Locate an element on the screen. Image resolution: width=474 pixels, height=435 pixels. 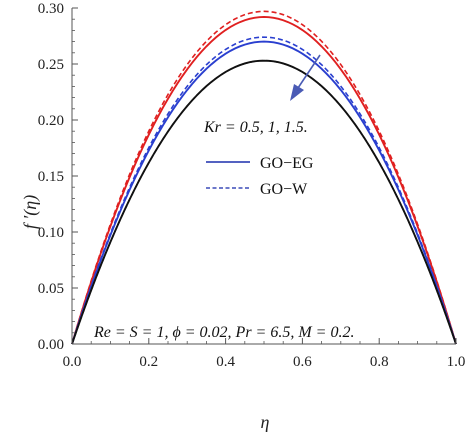
legend-label-dashed: GO−W is located at coordinates (284, 189).